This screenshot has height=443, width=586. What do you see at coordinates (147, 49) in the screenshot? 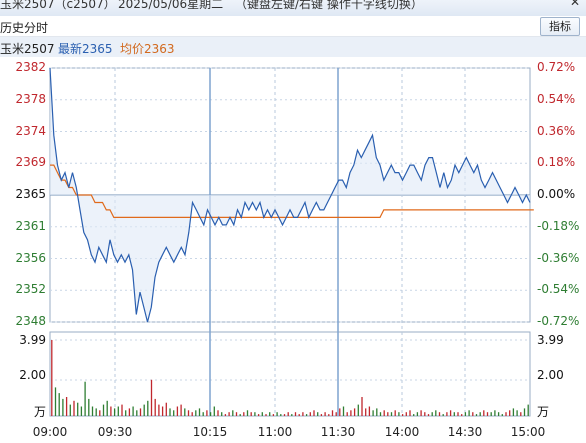
I see `average-price-label: 均价2363` at bounding box center [147, 49].